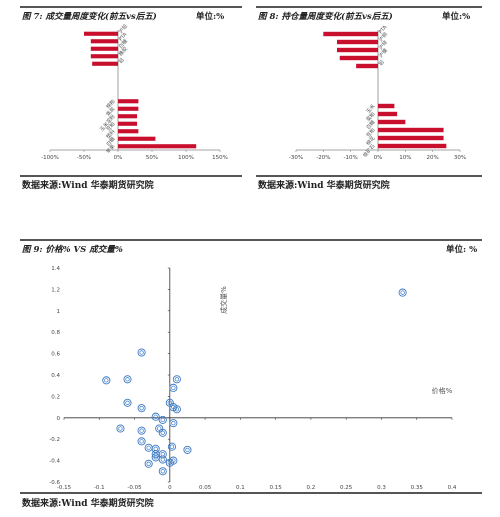 The height and width of the screenshot is (517, 500). I want to click on fig7-category-label: 橡胶, so click(123, 51).